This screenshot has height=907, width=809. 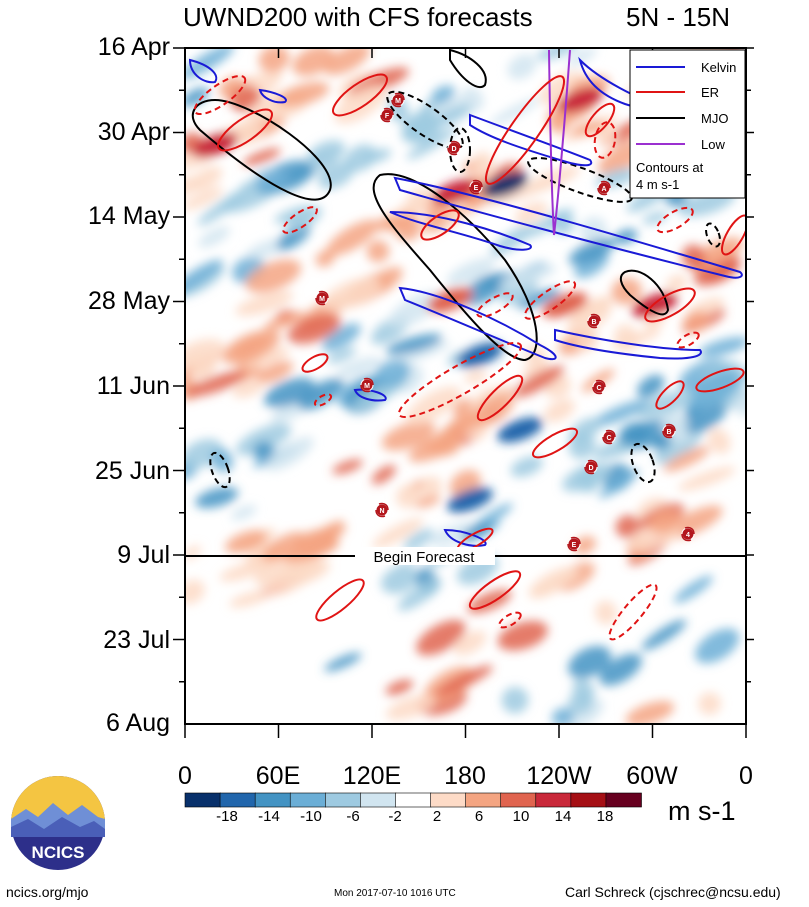 I want to click on colorbar-label: 18, so click(x=605, y=816).